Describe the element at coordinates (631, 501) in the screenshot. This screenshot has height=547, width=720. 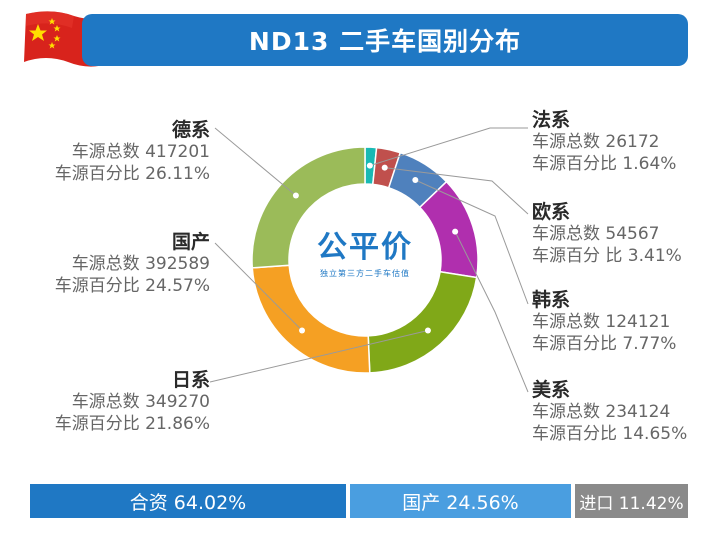
I see `imported-bar: 进口 11.42%` at that location.